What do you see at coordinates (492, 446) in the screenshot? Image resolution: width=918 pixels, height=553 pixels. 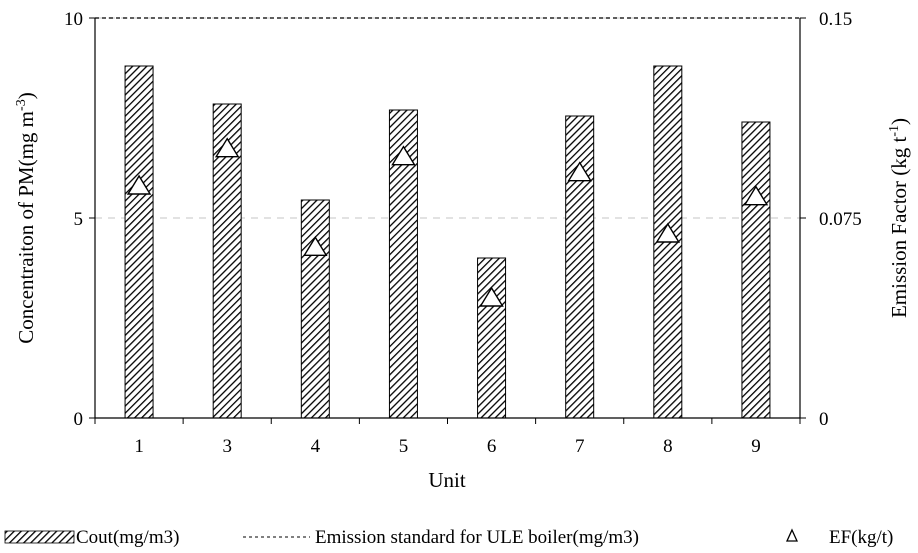 I see `x-tick-label: 6` at bounding box center [492, 446].